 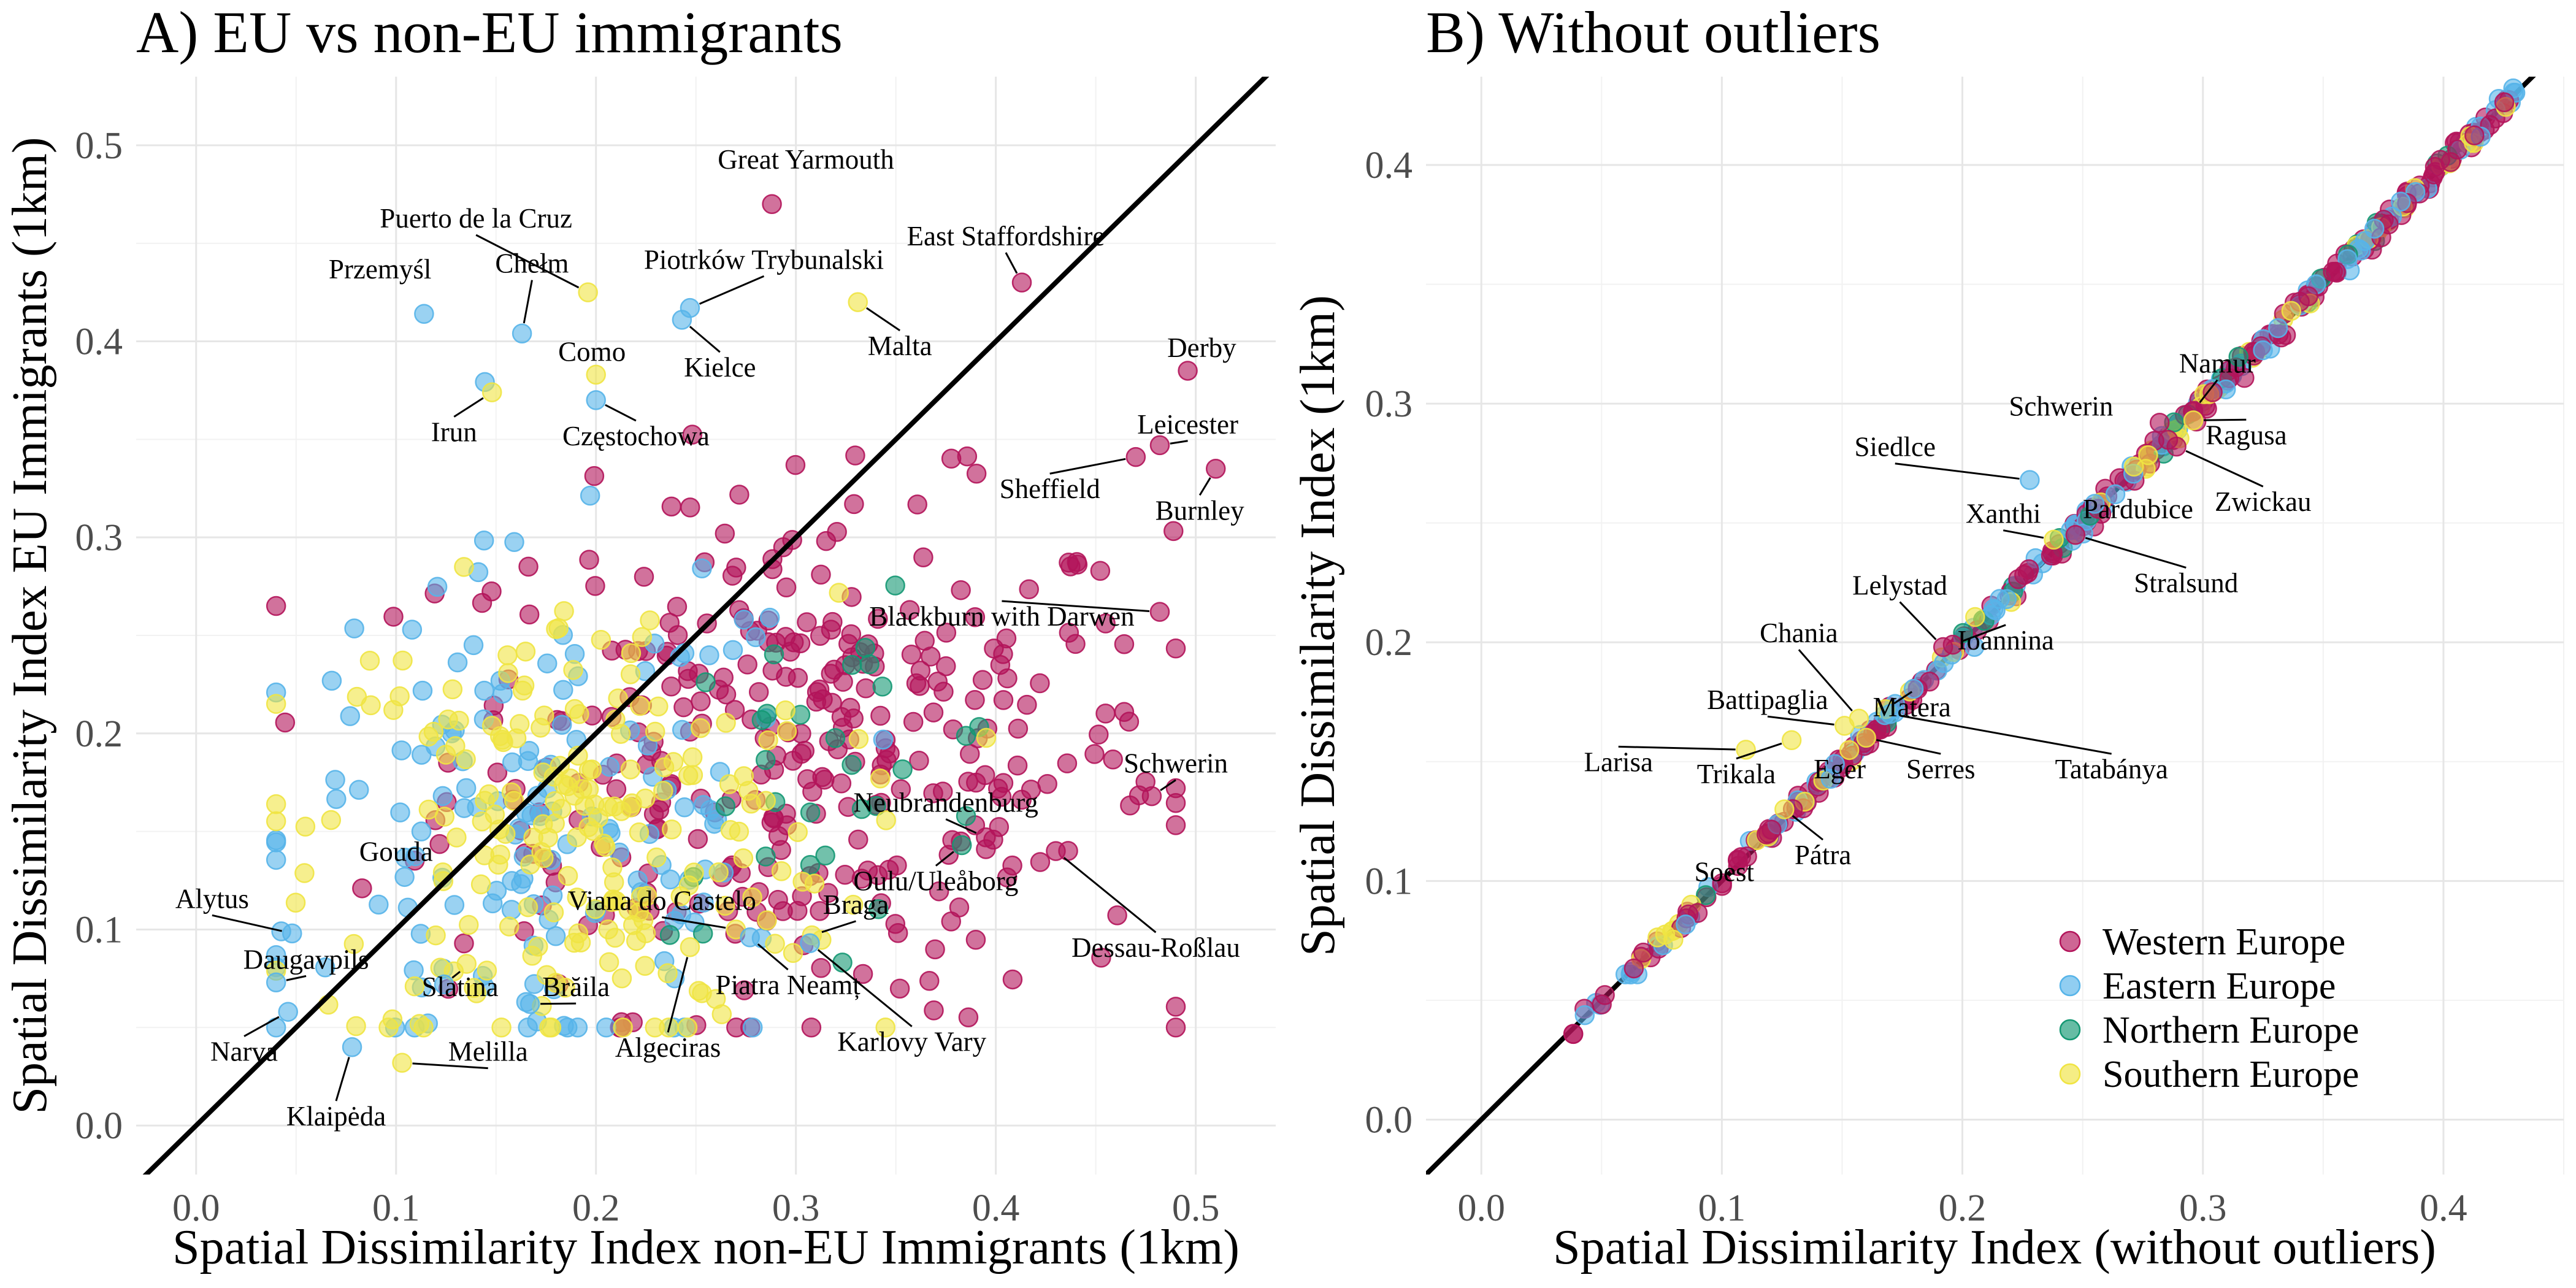 I want to click on point-label-oulu-uleaborg: Oulu/Uleåborg, so click(x=935, y=881).